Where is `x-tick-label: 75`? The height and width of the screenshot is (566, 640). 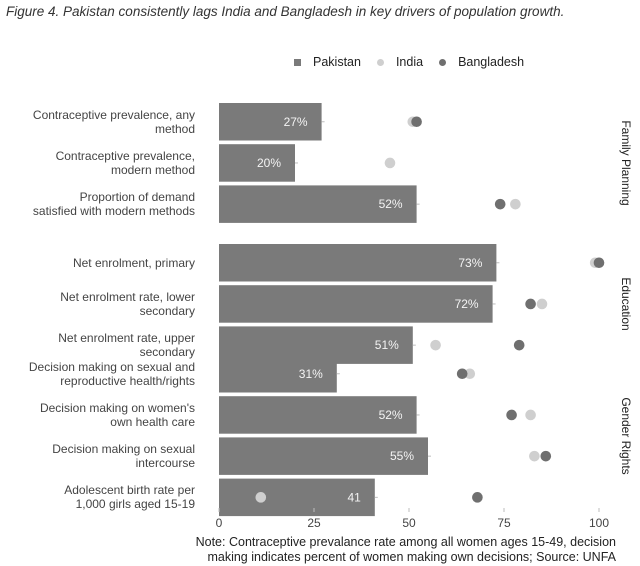
x-tick-label: 75 is located at coordinates (504, 523).